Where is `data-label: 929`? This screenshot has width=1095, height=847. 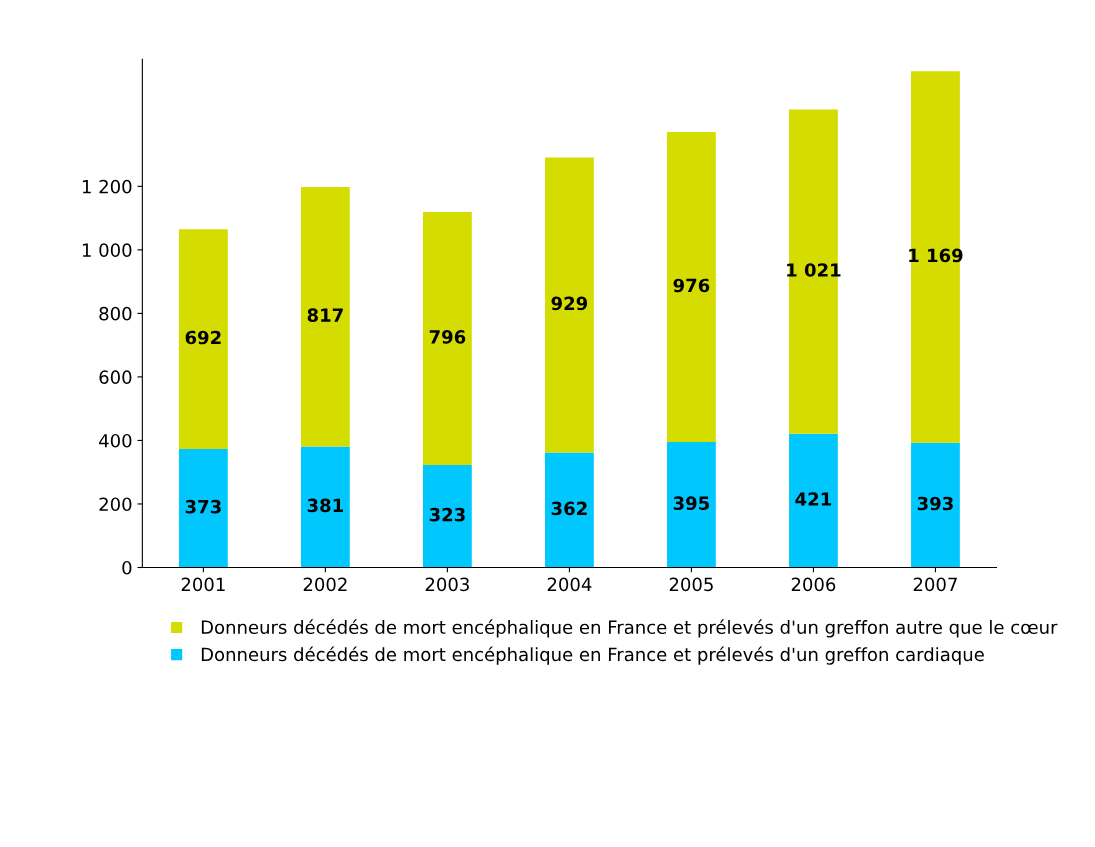
data-label: 929 is located at coordinates (569, 303).